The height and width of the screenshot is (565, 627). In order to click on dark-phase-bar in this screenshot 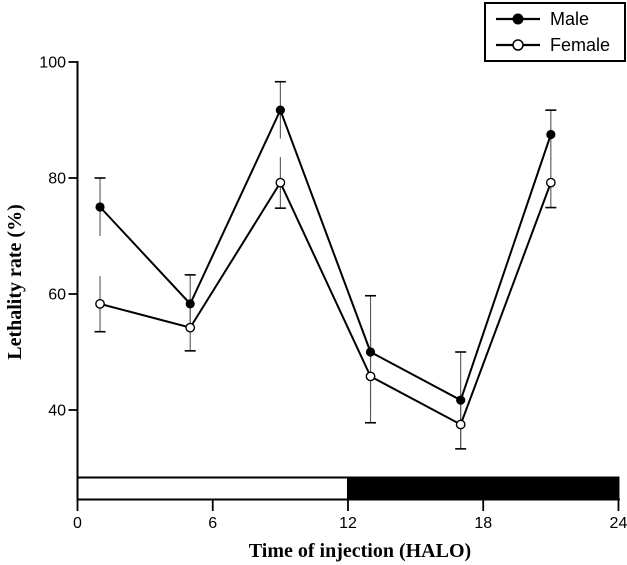, I will do `click(483, 488)`.